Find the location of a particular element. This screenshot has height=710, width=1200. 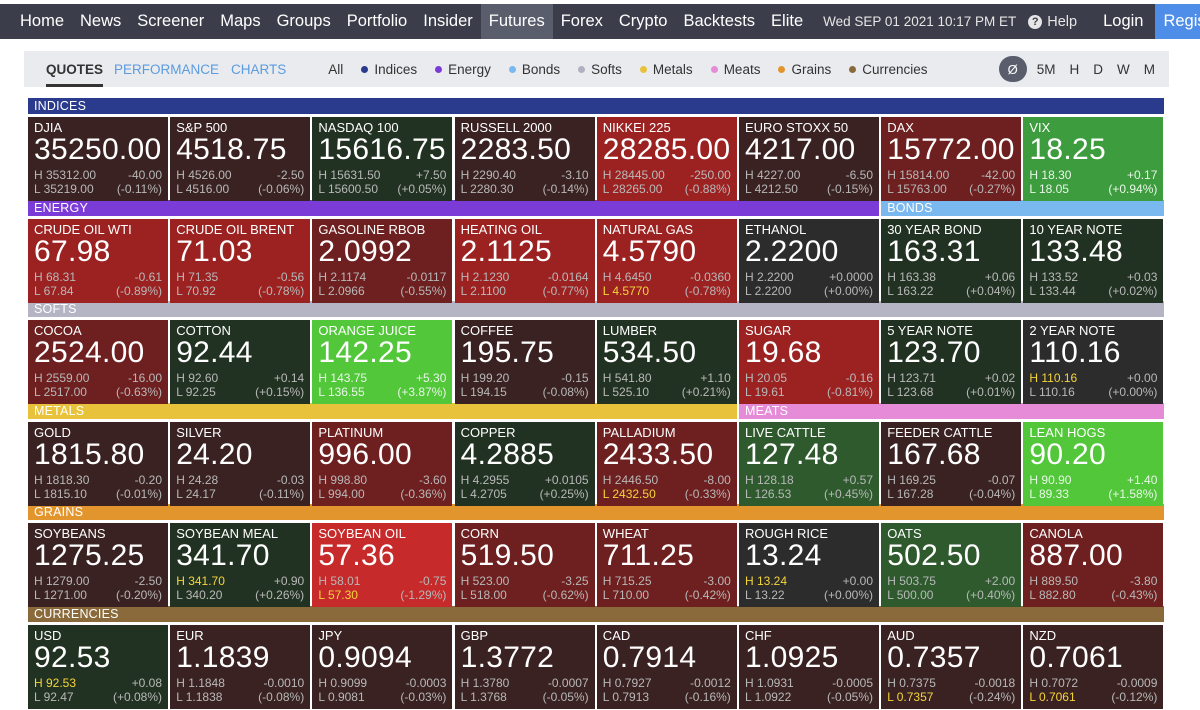

futures-tile-oats: OATS 502.50 H 503.75 L 500.00 +2.00 (+0.40%) is located at coordinates (951, 565).